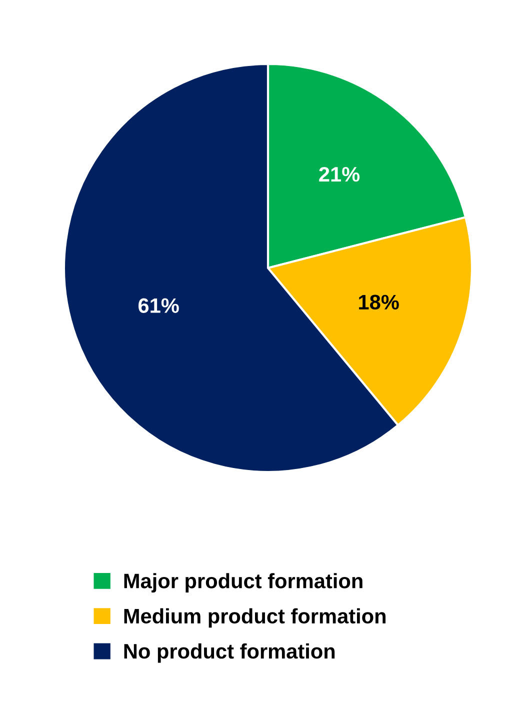  Describe the element at coordinates (229, 653) in the screenshot. I see `legend-label: No product formation` at that location.